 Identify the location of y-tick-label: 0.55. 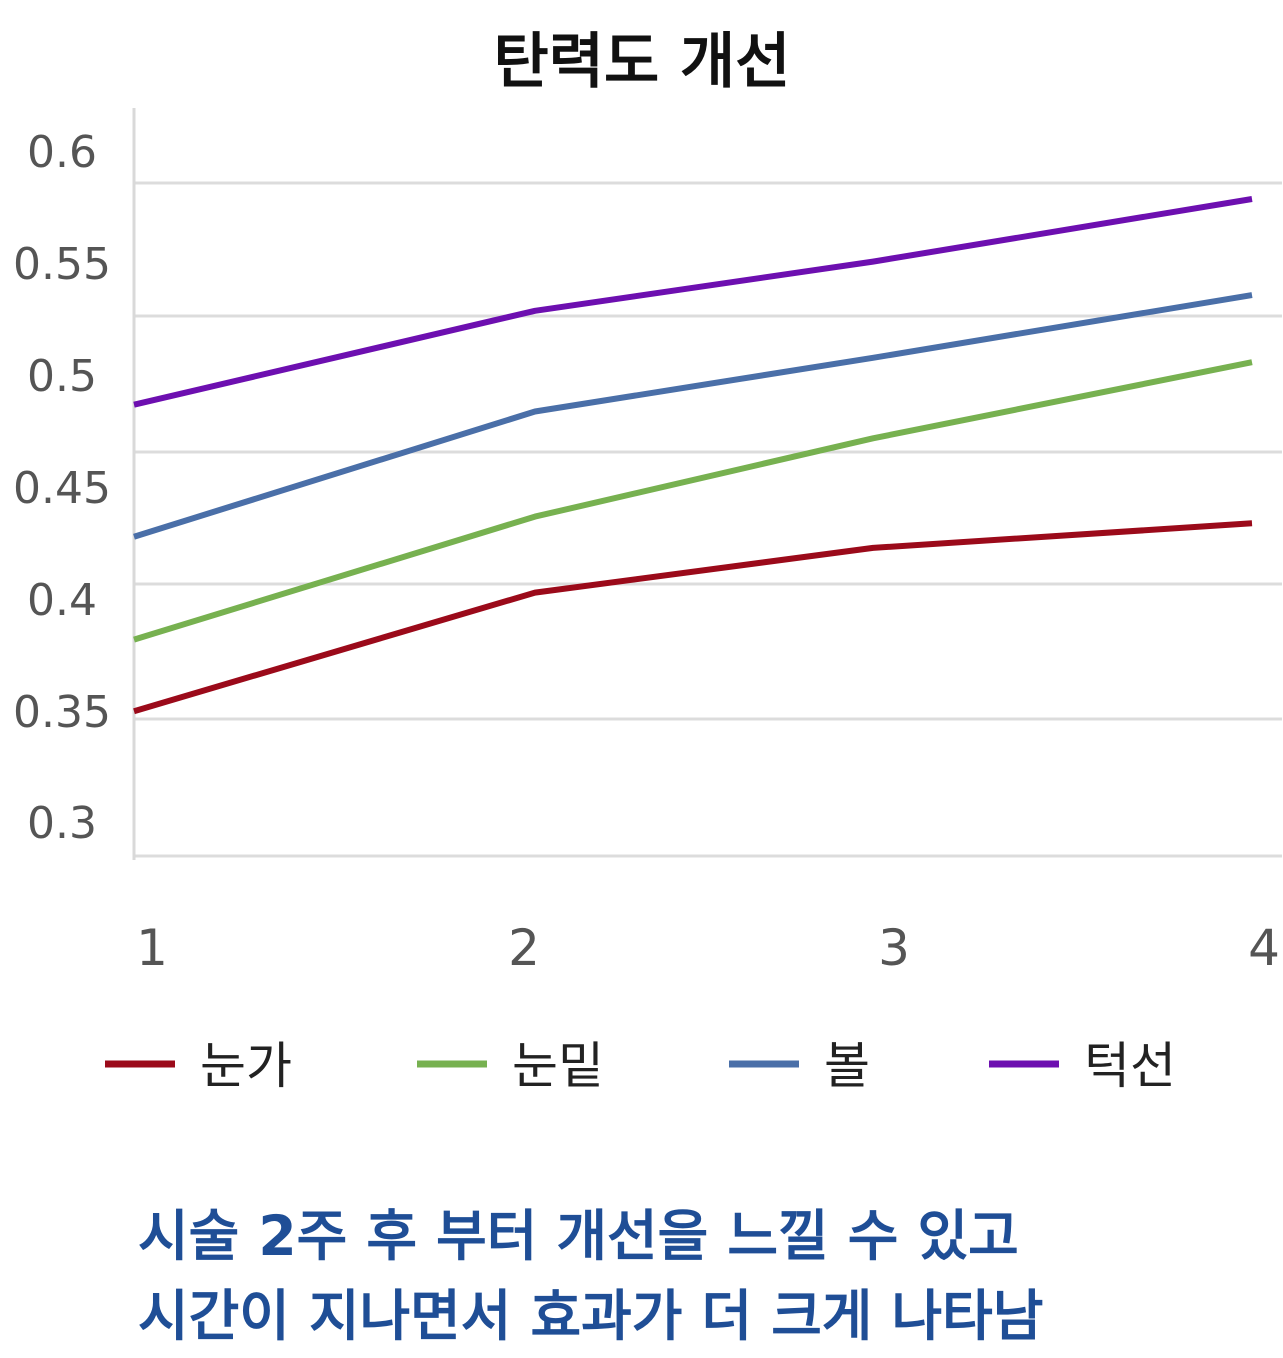
(62, 264).